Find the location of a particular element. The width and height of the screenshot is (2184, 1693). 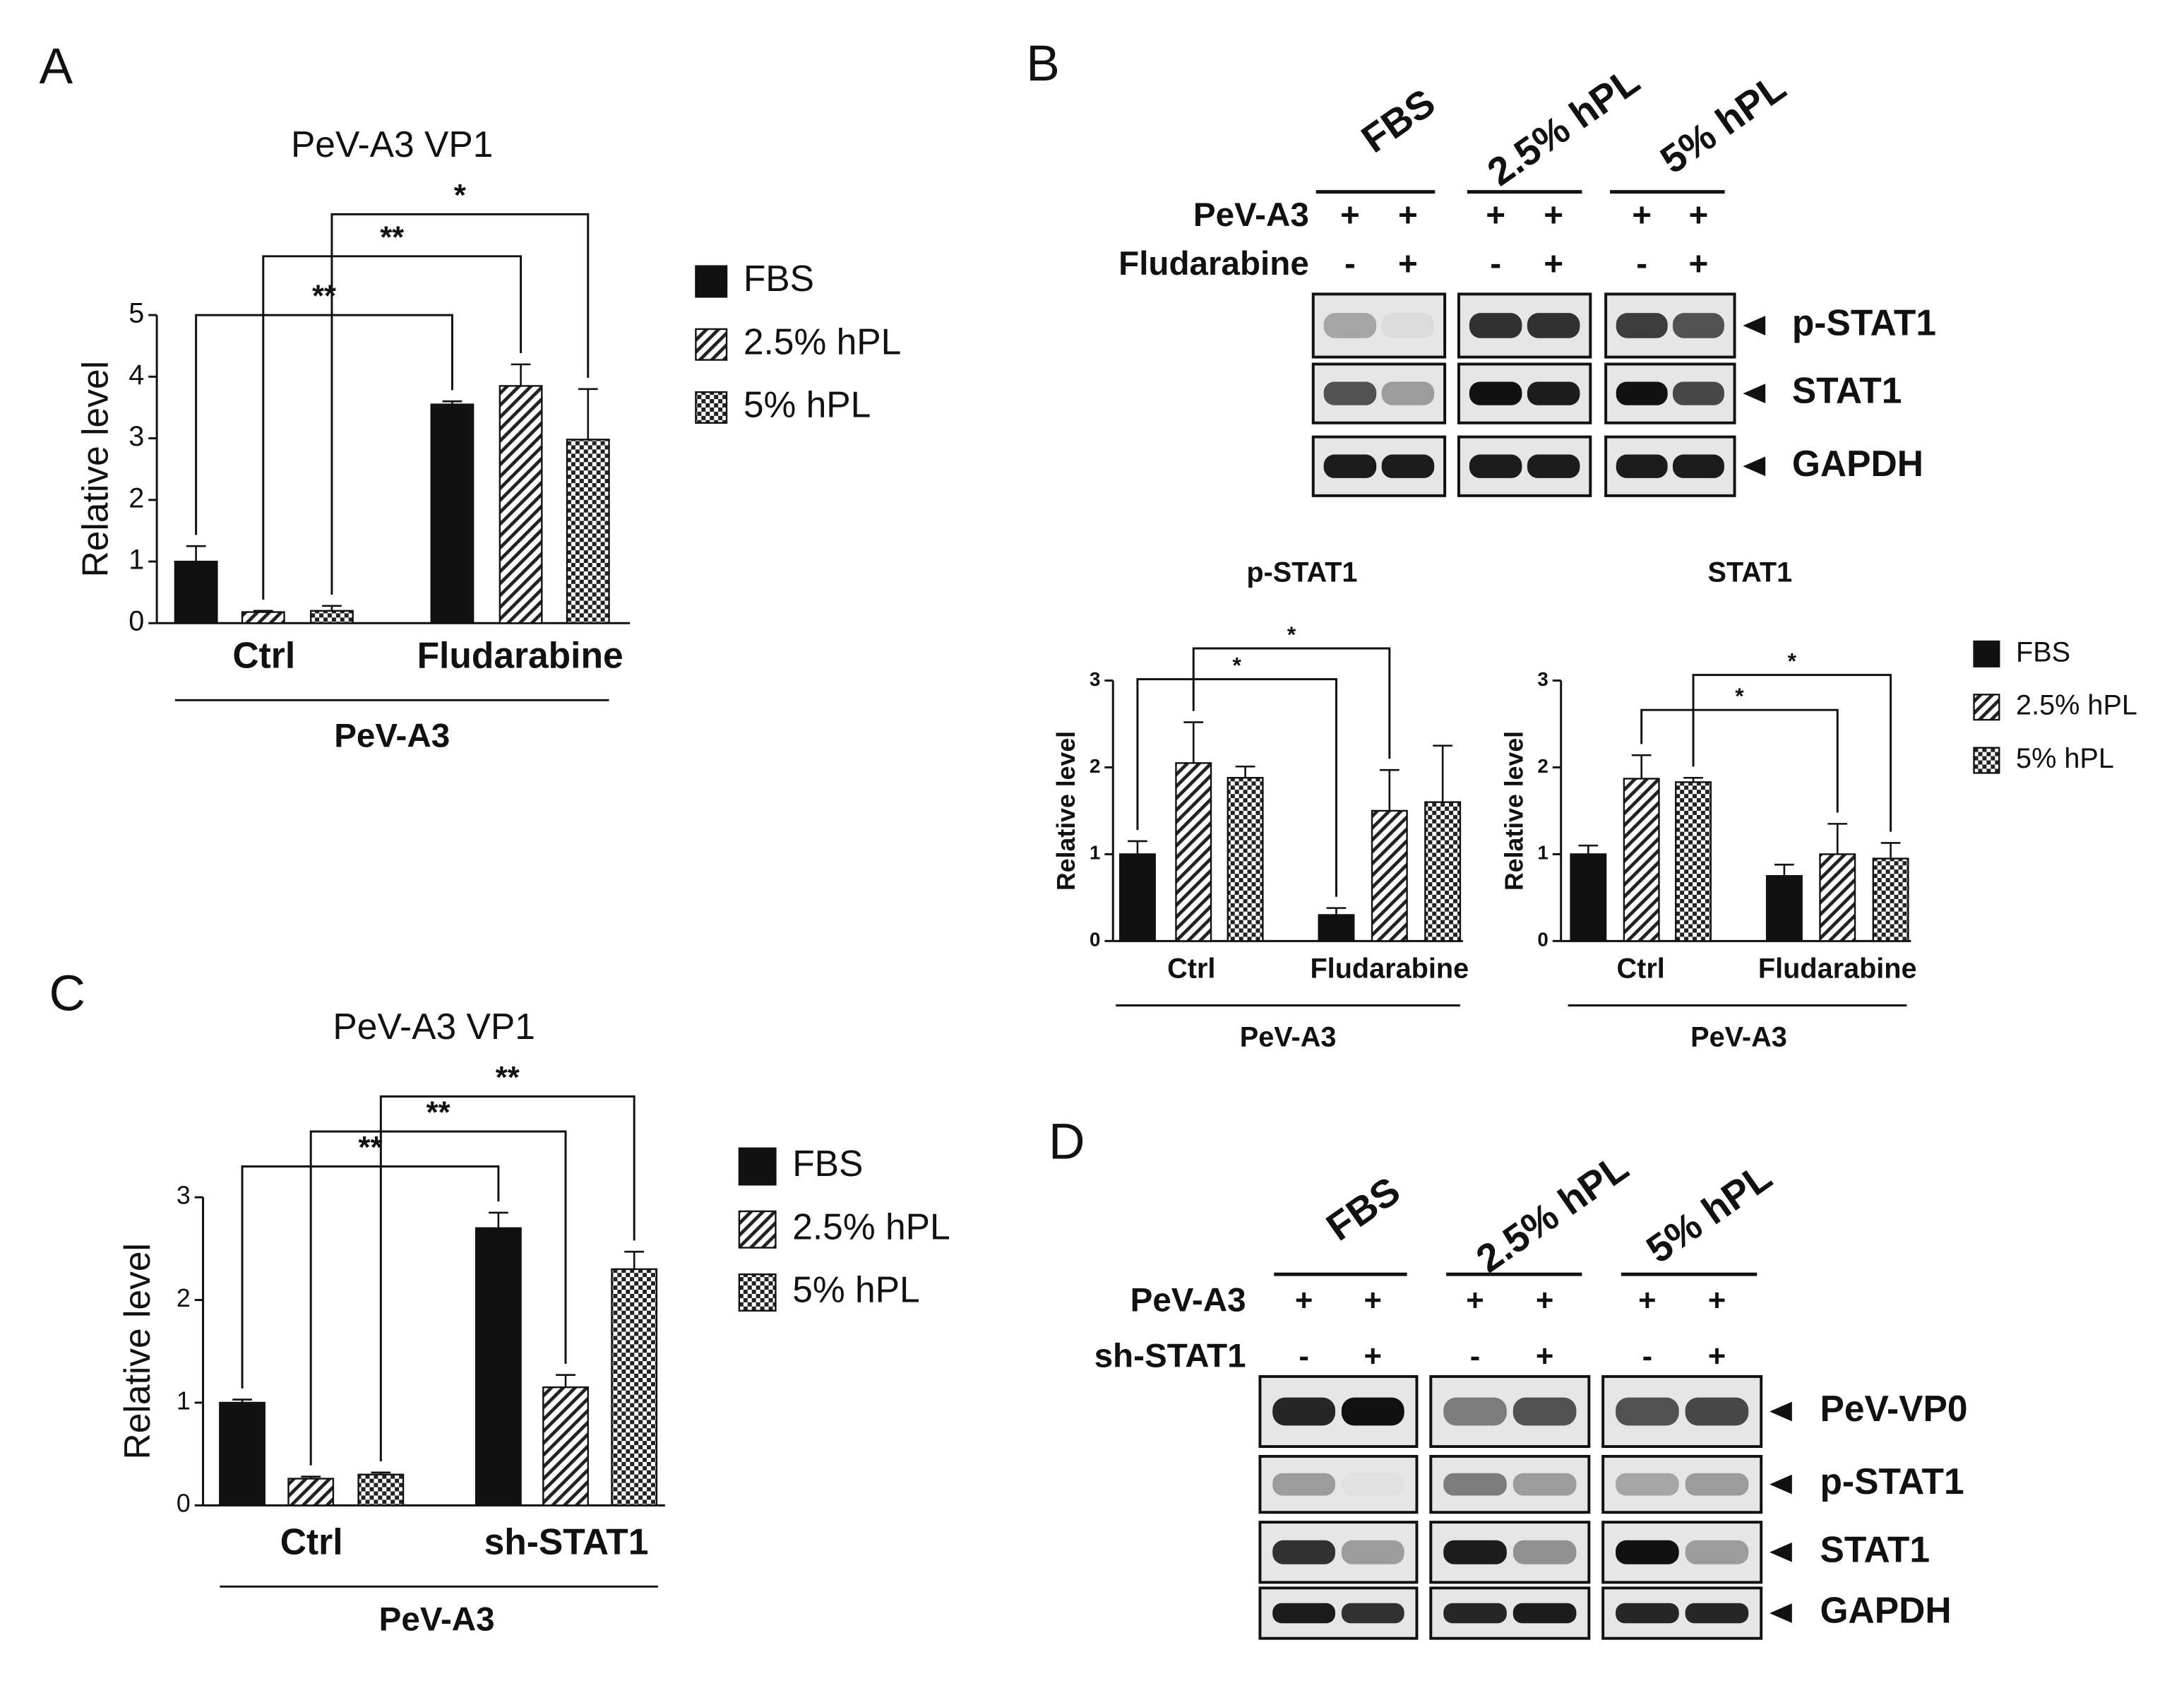

blot-panel is located at coordinates (1338, 1484).